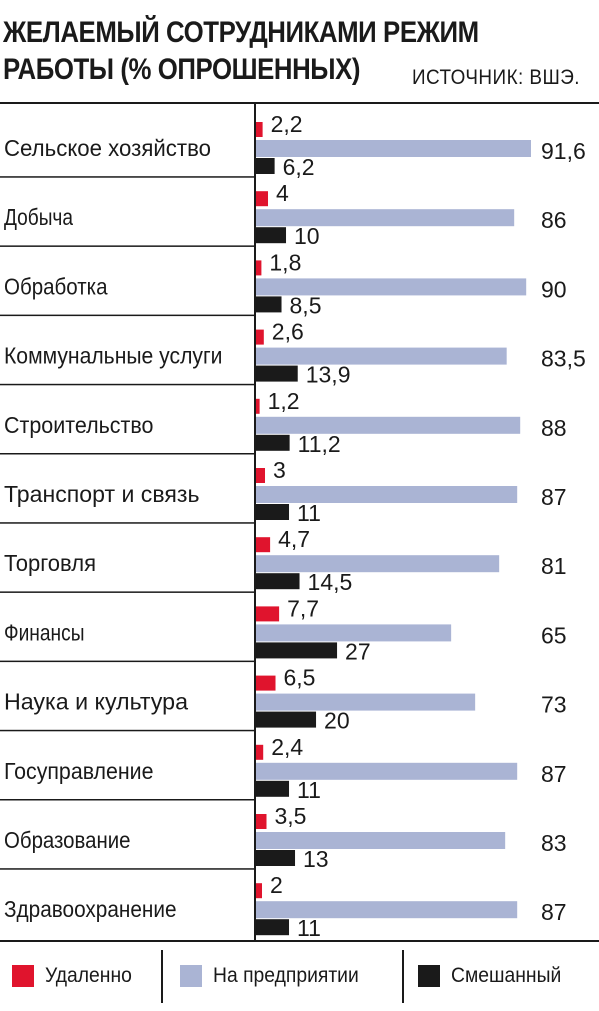  I want to click on data-label-remote: 2, so click(276, 885).